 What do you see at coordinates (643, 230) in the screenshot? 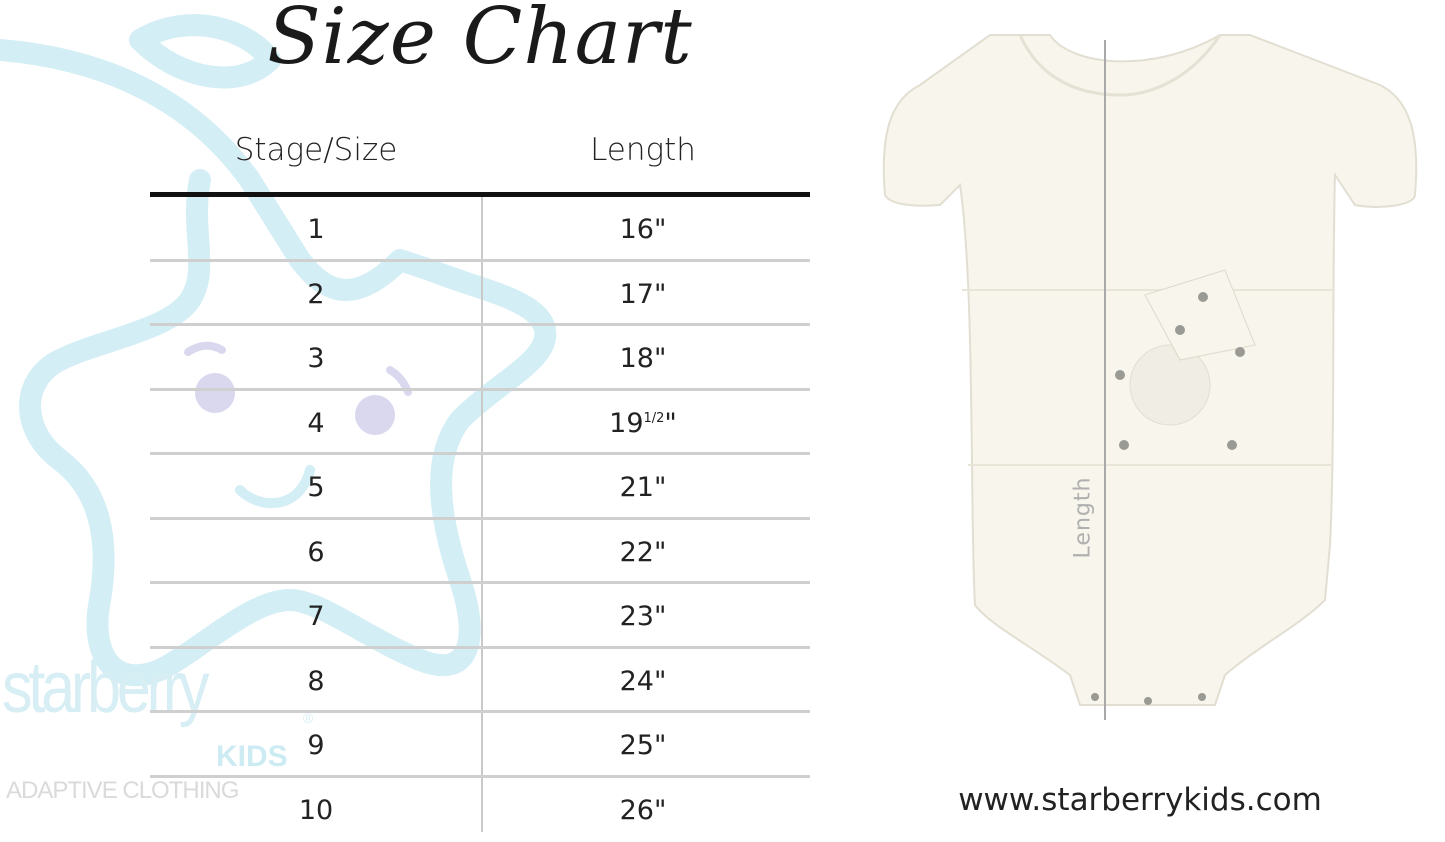
I see `length-cell: 16"` at bounding box center [643, 230].